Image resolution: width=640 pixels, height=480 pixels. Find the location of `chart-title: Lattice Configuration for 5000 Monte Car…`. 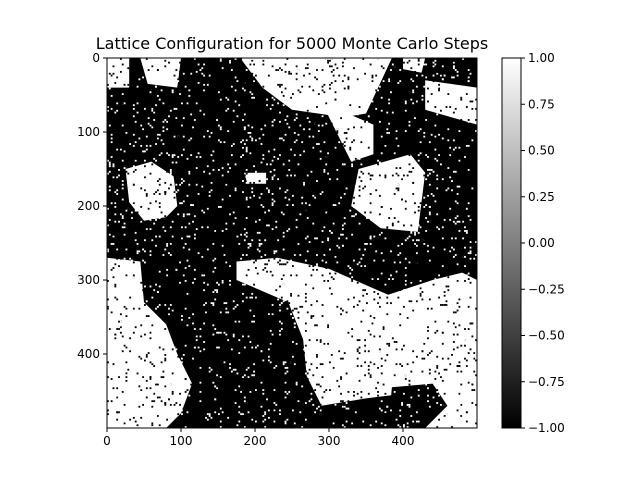

chart-title: Lattice Configuration for 5000 Monte Car… is located at coordinates (292, 43).